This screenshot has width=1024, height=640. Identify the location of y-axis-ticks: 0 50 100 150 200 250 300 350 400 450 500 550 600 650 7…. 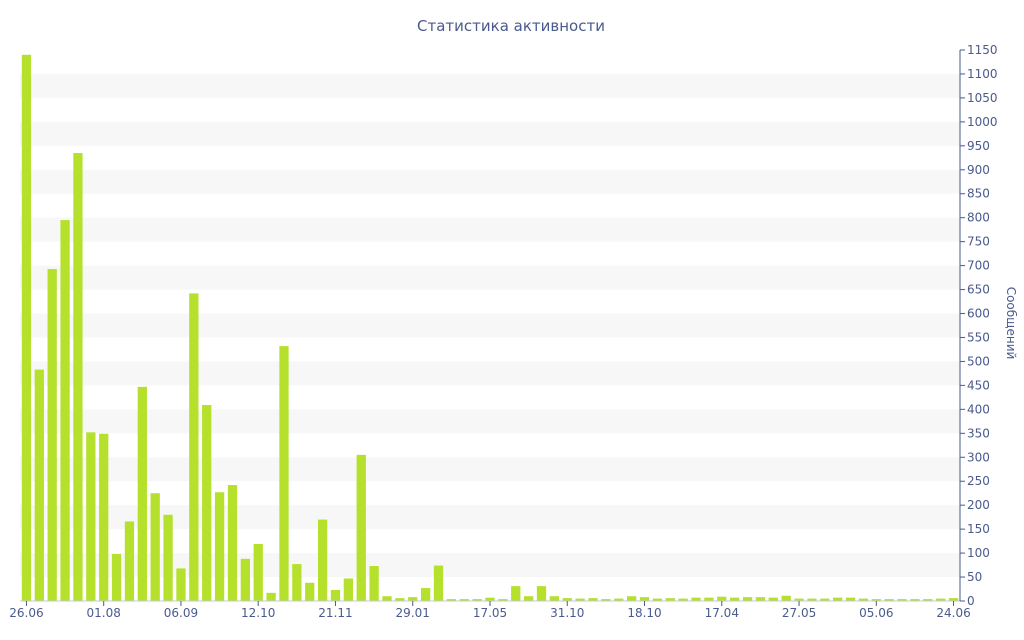
(979, 325).